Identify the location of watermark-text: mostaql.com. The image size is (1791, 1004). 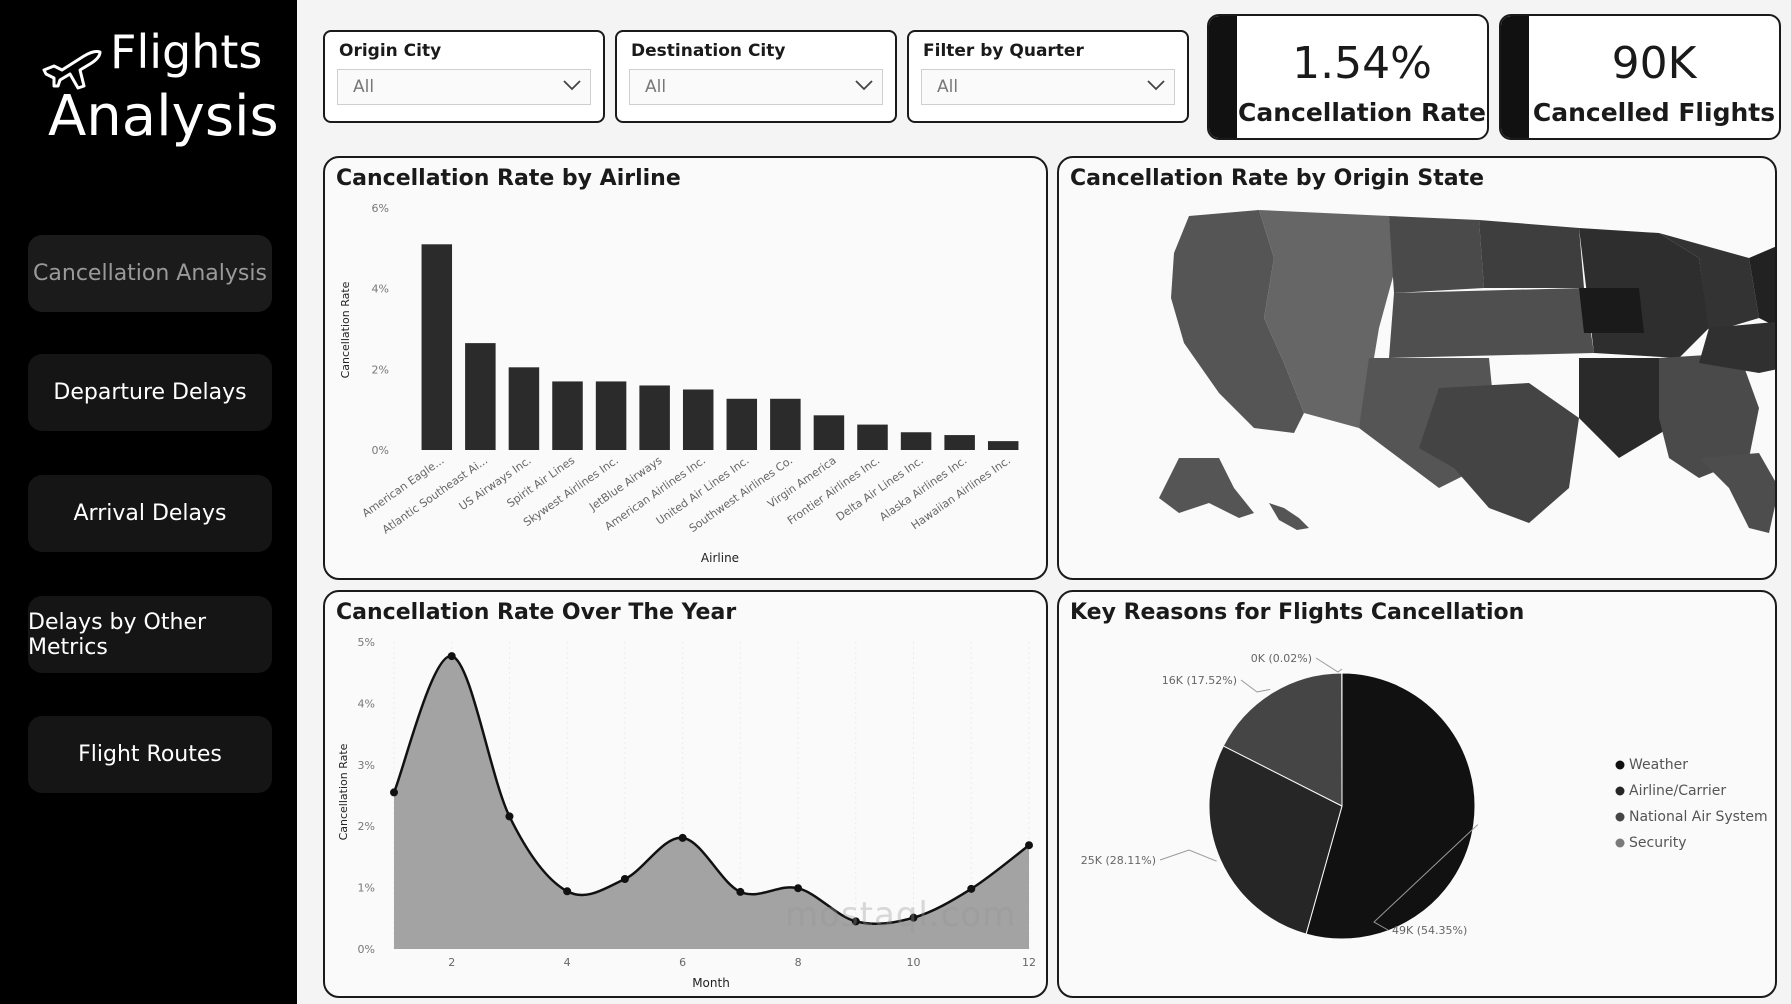
(901, 915).